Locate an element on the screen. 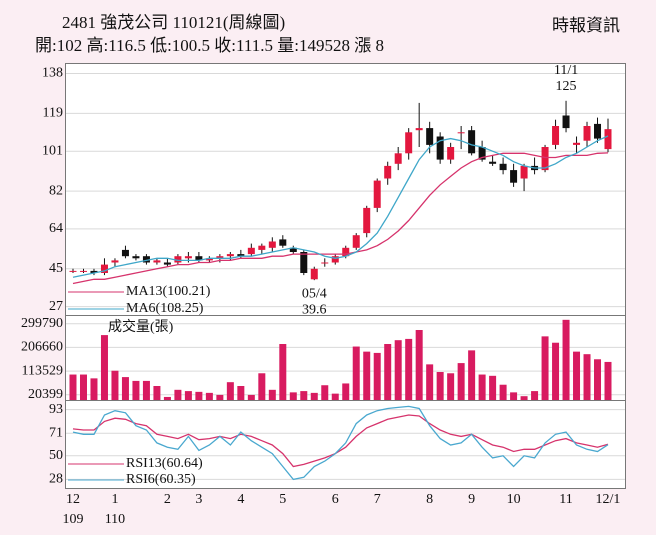 The width and height of the screenshot is (656, 535). y-tick-label: 119 is located at coordinates (53, 113).